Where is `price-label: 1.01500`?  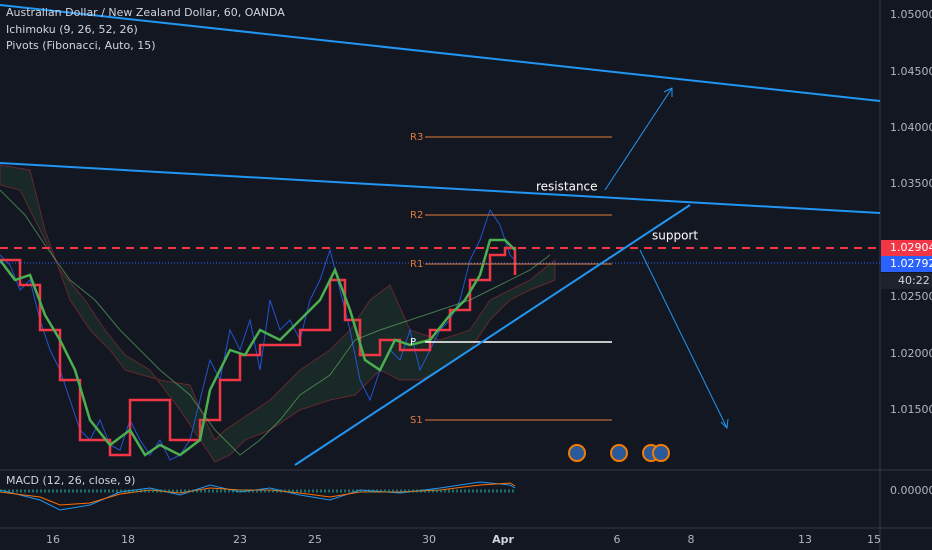 price-label: 1.01500 is located at coordinates (911, 409).